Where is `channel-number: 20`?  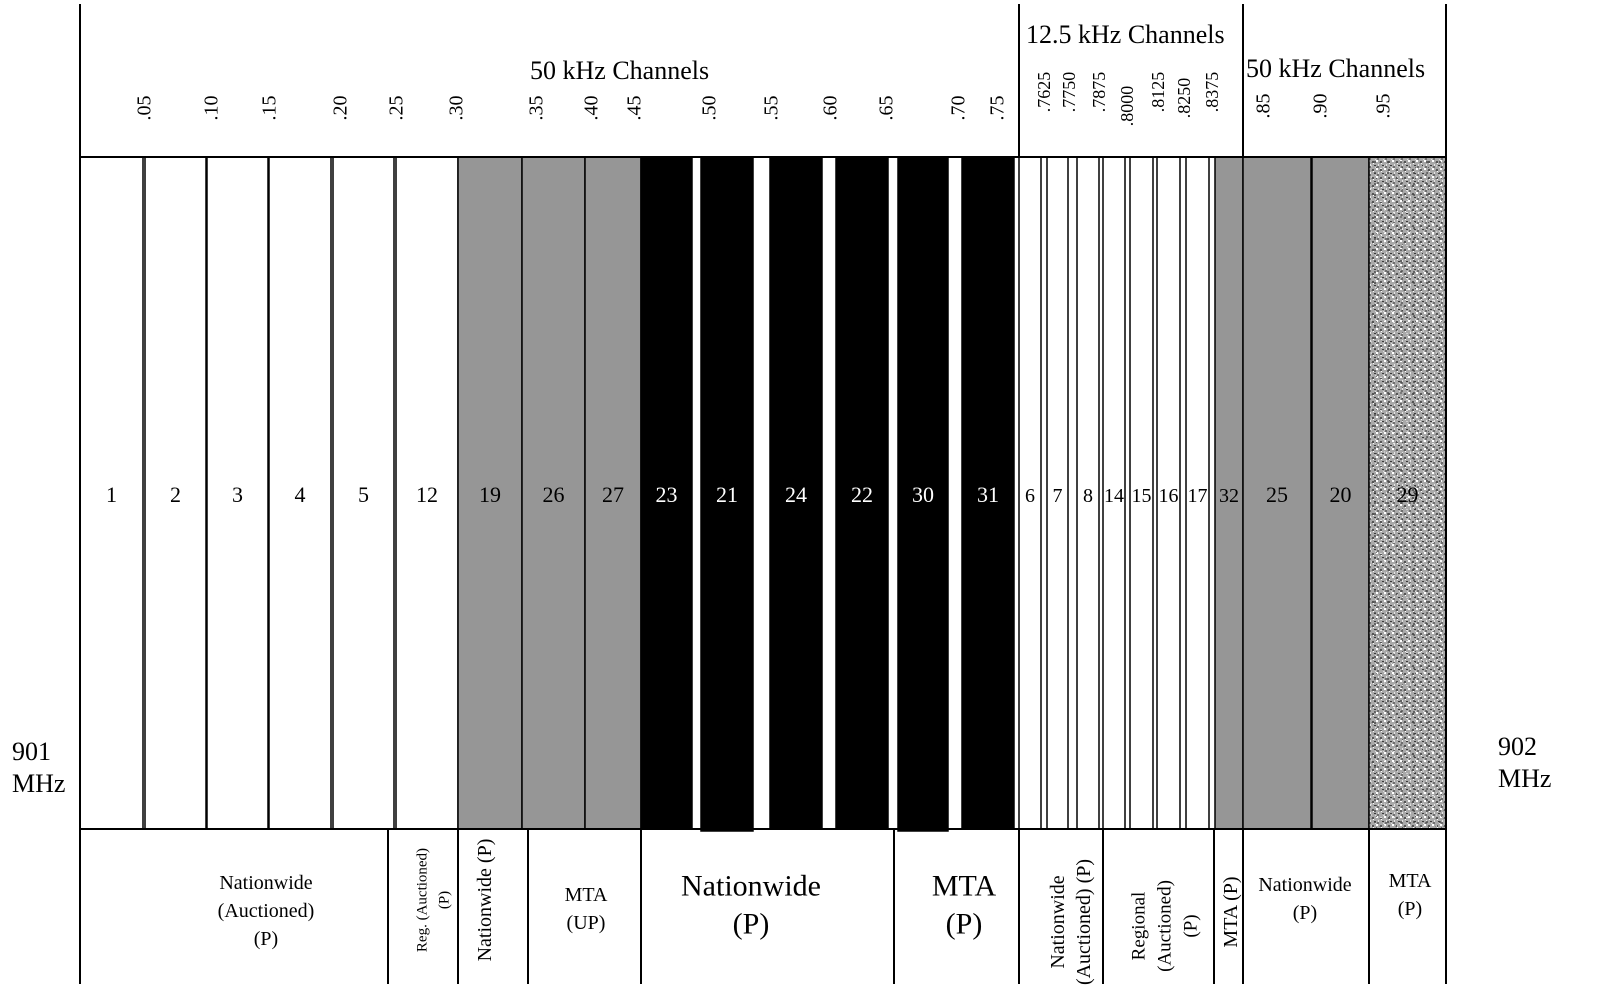 channel-number: 20 is located at coordinates (1341, 494).